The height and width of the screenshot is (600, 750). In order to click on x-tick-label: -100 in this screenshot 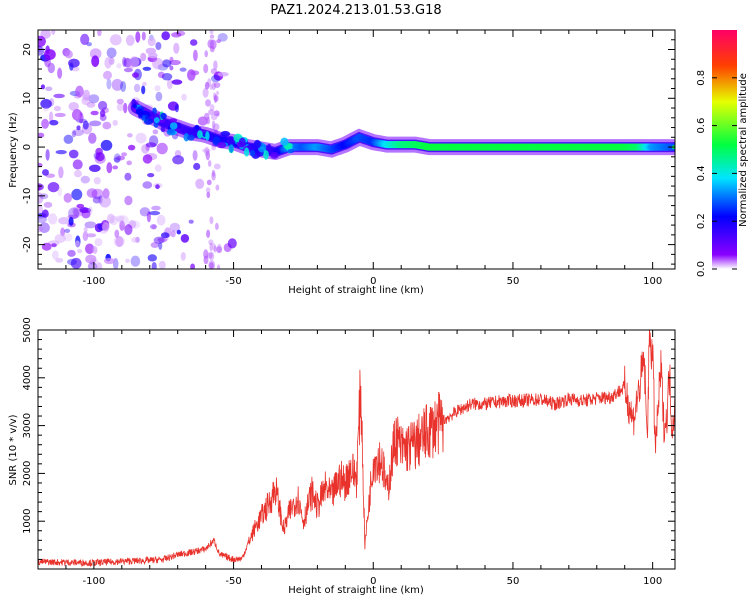, I will do `click(94, 581)`.